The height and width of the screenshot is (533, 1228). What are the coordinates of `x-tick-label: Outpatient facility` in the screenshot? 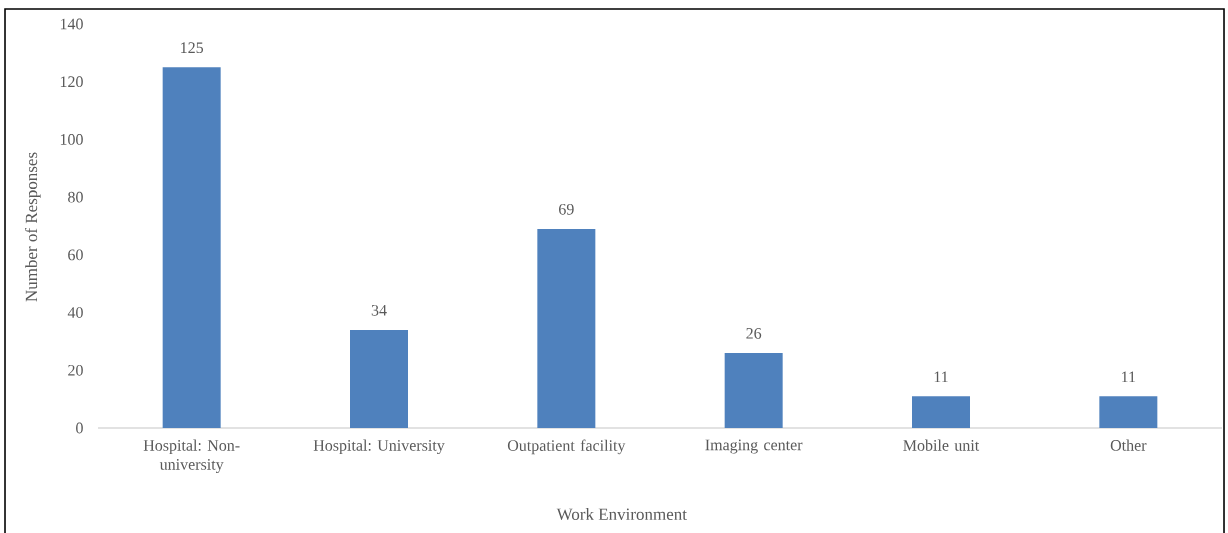 It's located at (566, 447).